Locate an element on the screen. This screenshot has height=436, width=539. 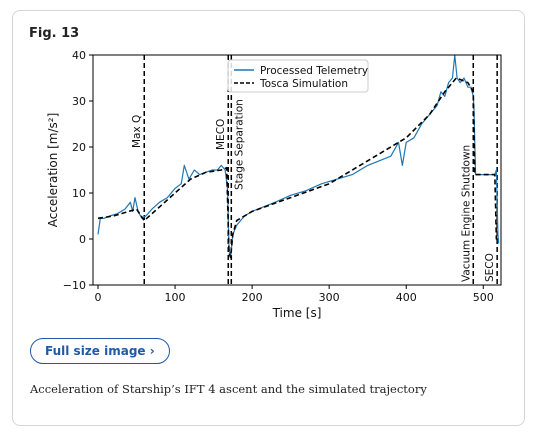
x-tick-label: 0 is located at coordinates (98, 297).